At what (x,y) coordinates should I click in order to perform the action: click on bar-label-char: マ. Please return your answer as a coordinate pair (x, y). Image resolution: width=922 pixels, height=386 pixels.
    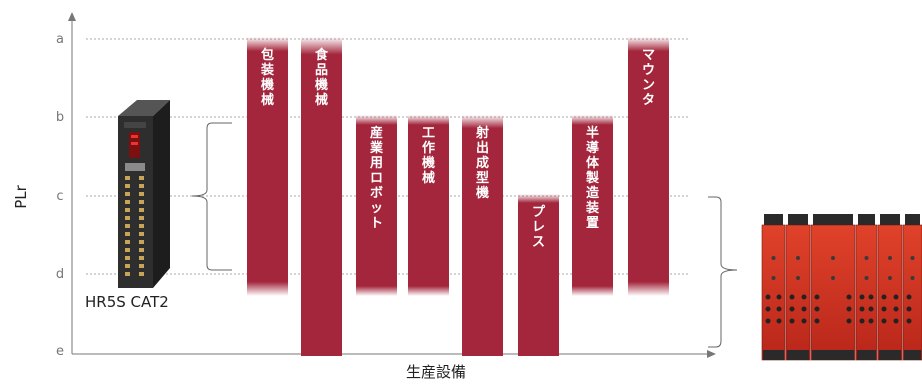
    Looking at the image, I should click on (648, 55).